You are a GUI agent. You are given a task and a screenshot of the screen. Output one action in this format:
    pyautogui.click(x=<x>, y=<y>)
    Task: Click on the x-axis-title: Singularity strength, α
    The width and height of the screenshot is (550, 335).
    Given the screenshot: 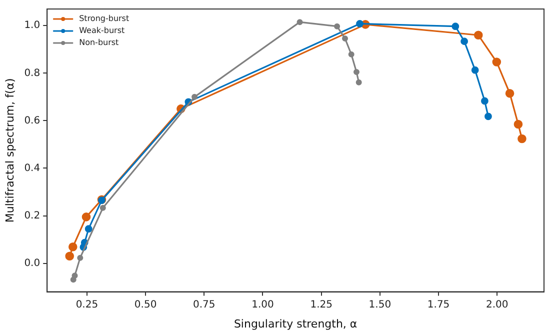 What is the action you would take?
    pyautogui.click(x=296, y=323)
    